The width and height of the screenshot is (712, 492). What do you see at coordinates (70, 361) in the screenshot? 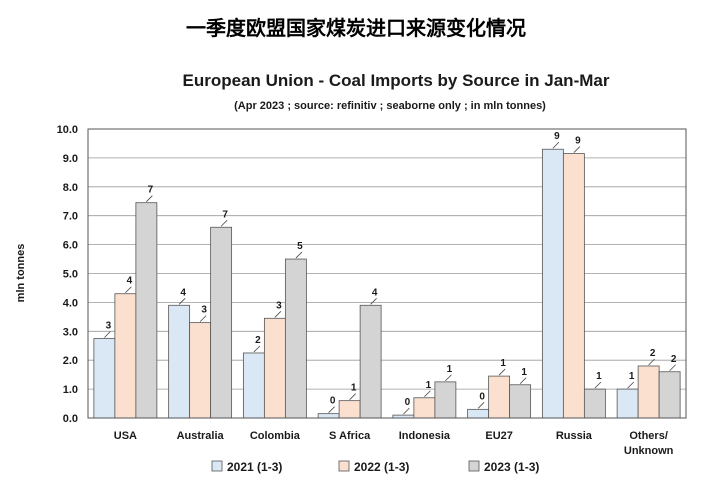
I see `y-tick-label: 2.0` at bounding box center [70, 361].